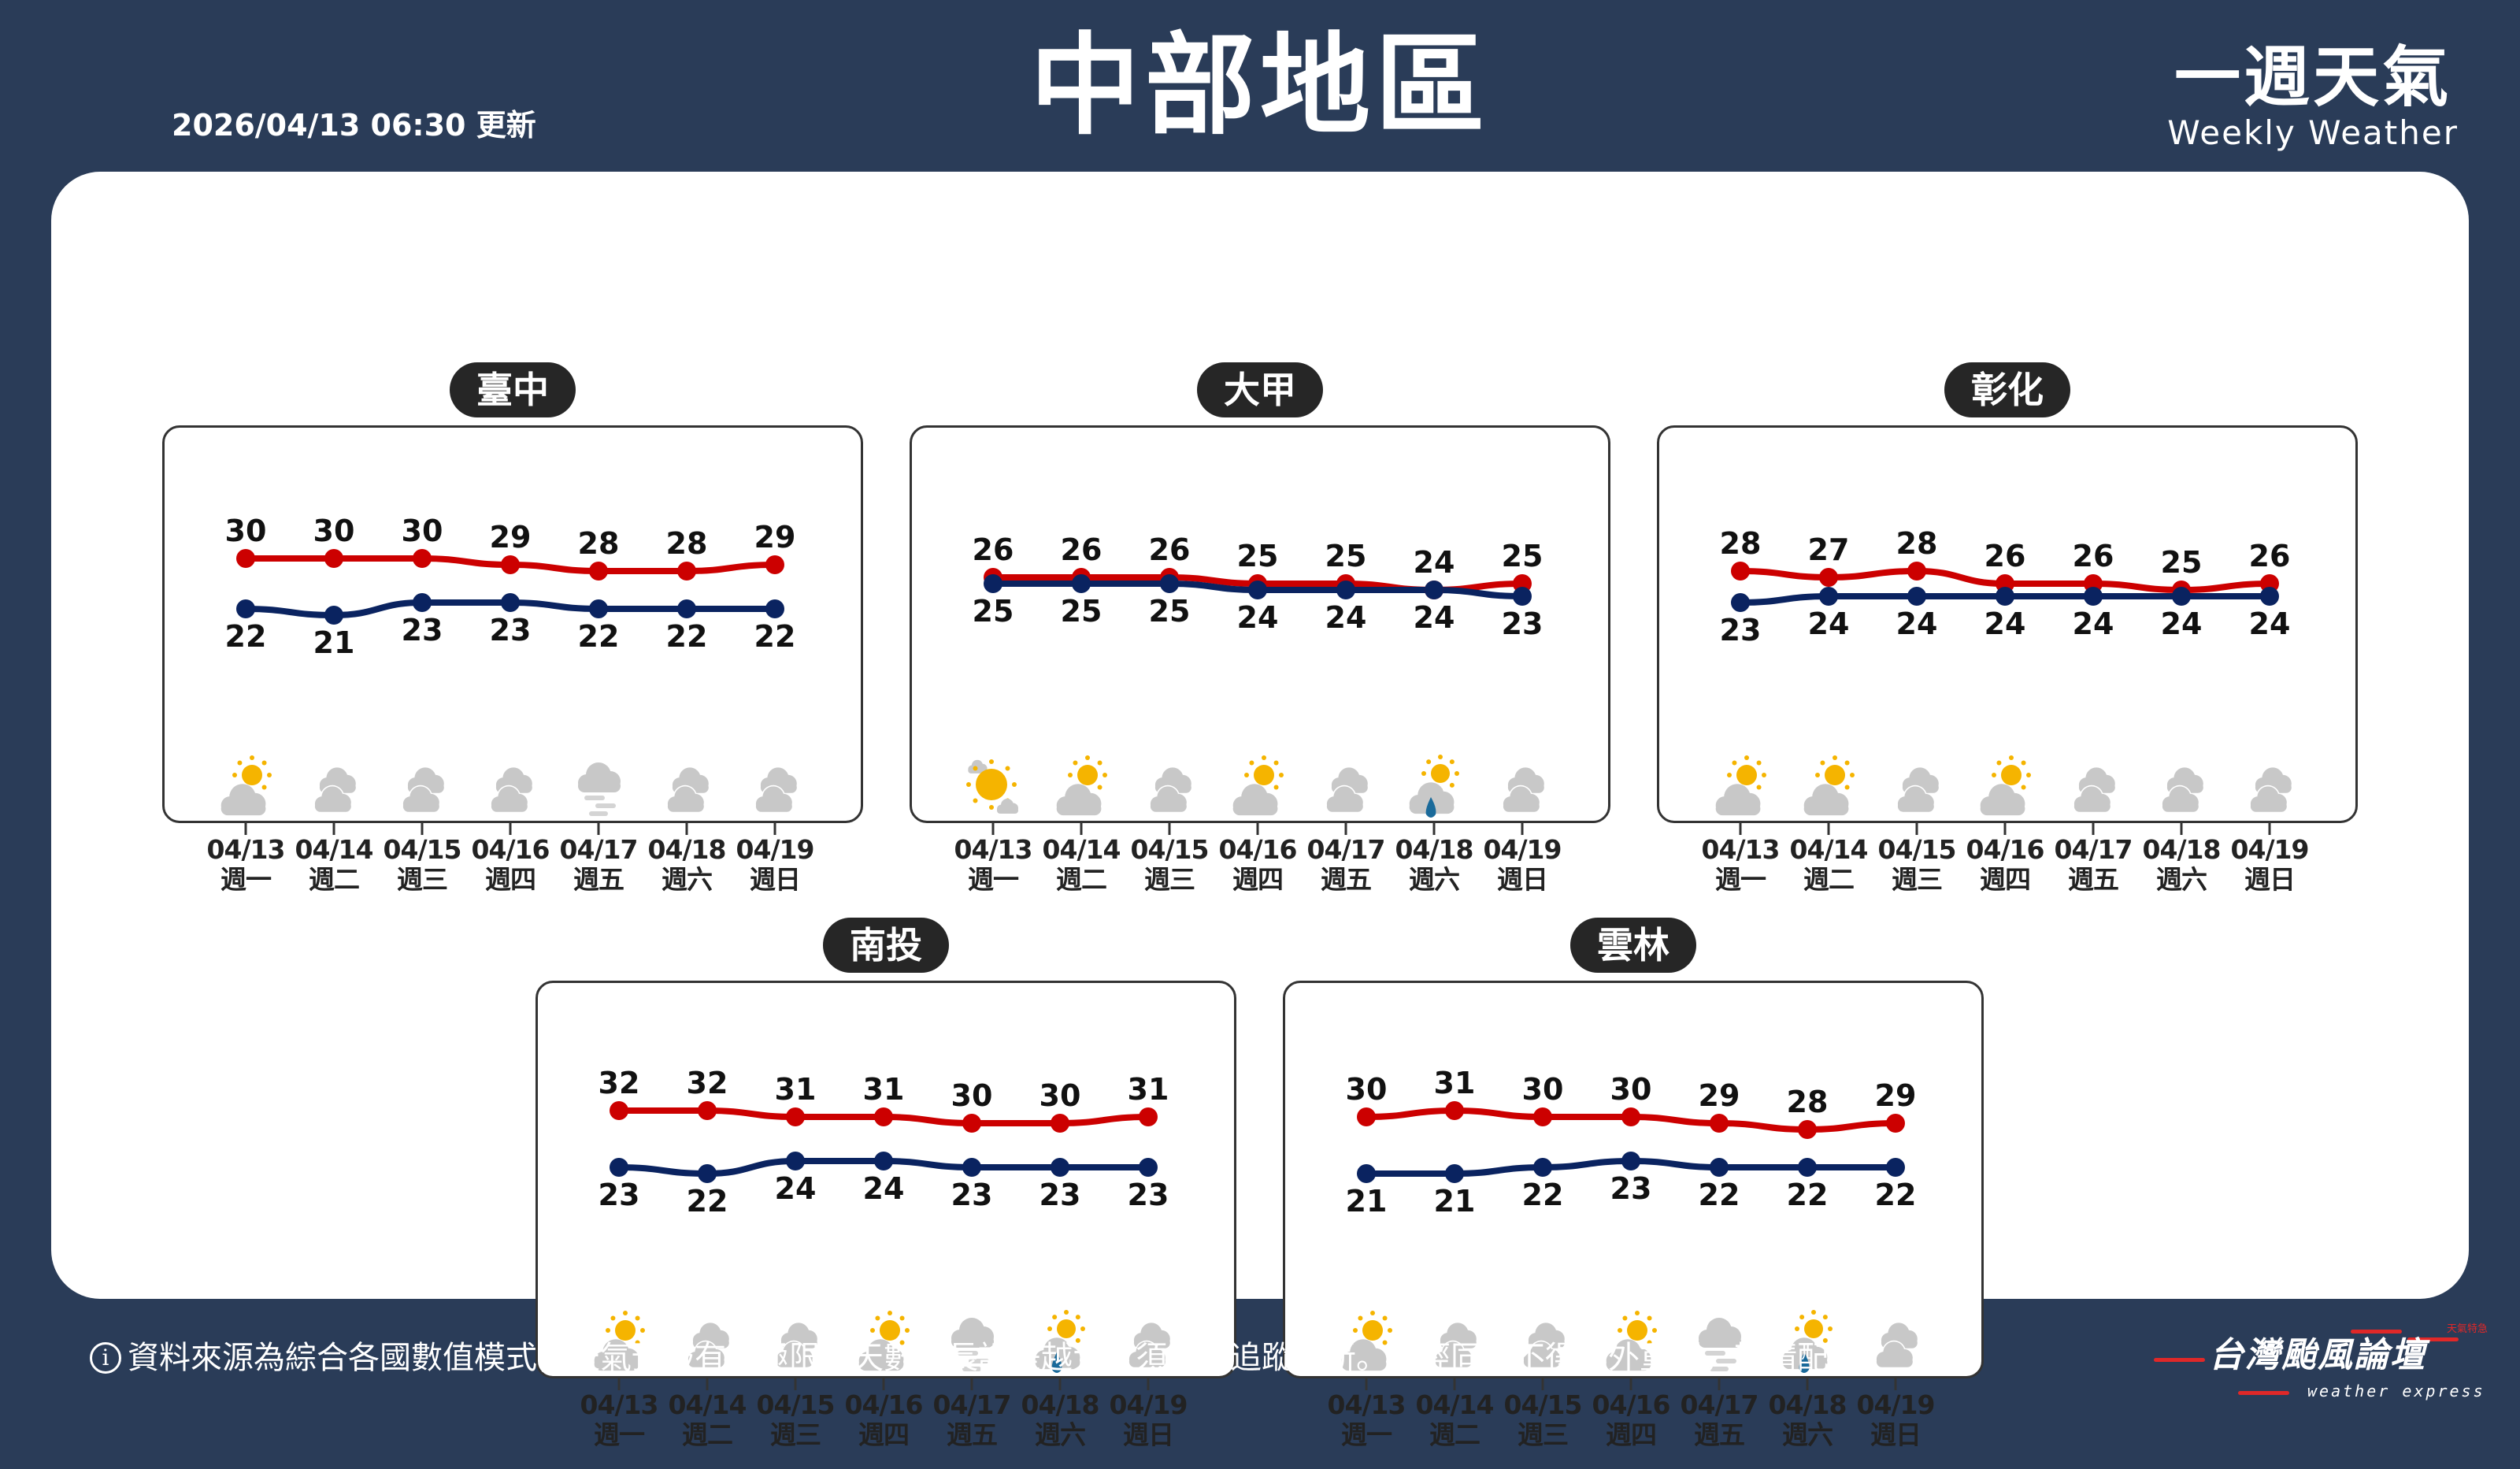 The image size is (2520, 1469). What do you see at coordinates (884, 1188) in the screenshot?
I see `low-temp-label: 24` at bounding box center [884, 1188].